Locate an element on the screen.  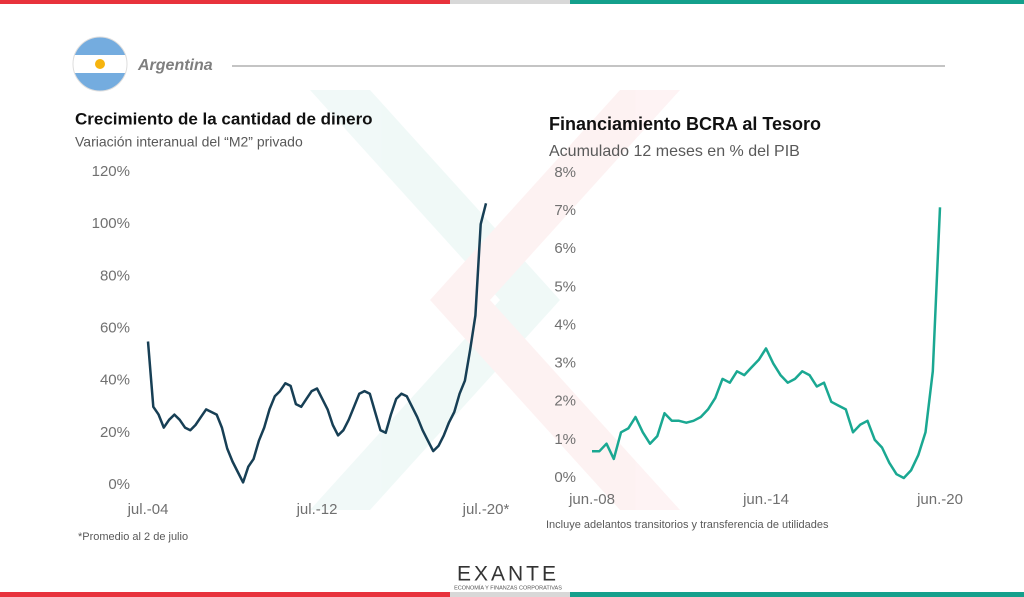
y-tick-label: 20% is located at coordinates (115, 432).